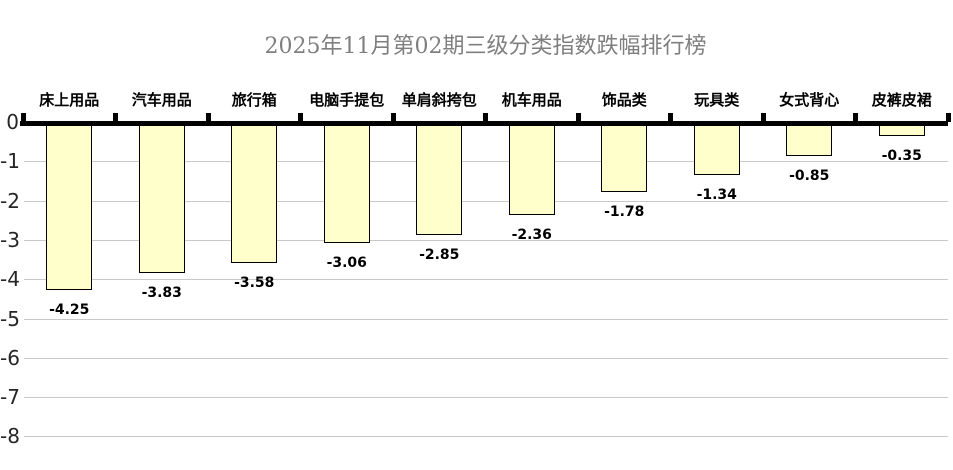 The height and width of the screenshot is (470, 953). I want to click on y-axis-tick-label: -6, so click(10, 357).